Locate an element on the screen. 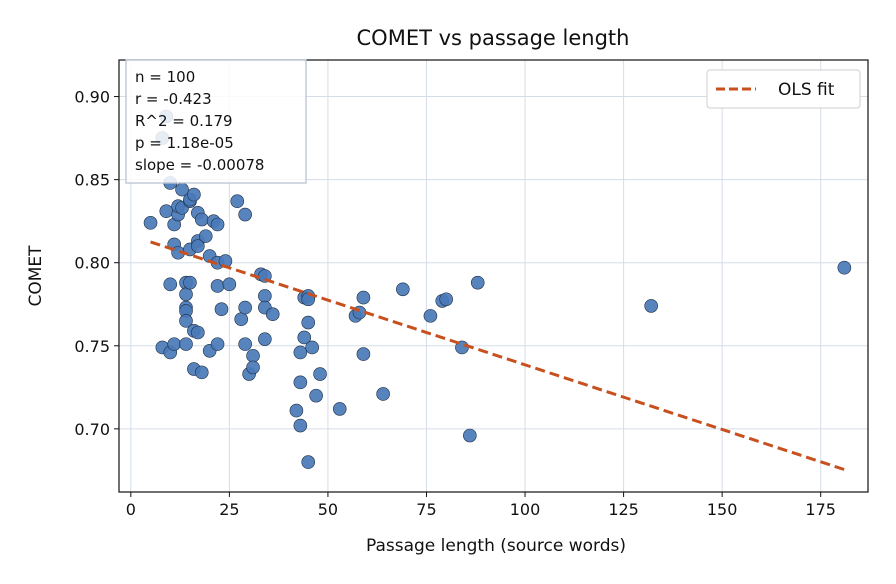 This screenshot has height=584, width=896. stats-line-r: r = -0.423 is located at coordinates (173, 99).